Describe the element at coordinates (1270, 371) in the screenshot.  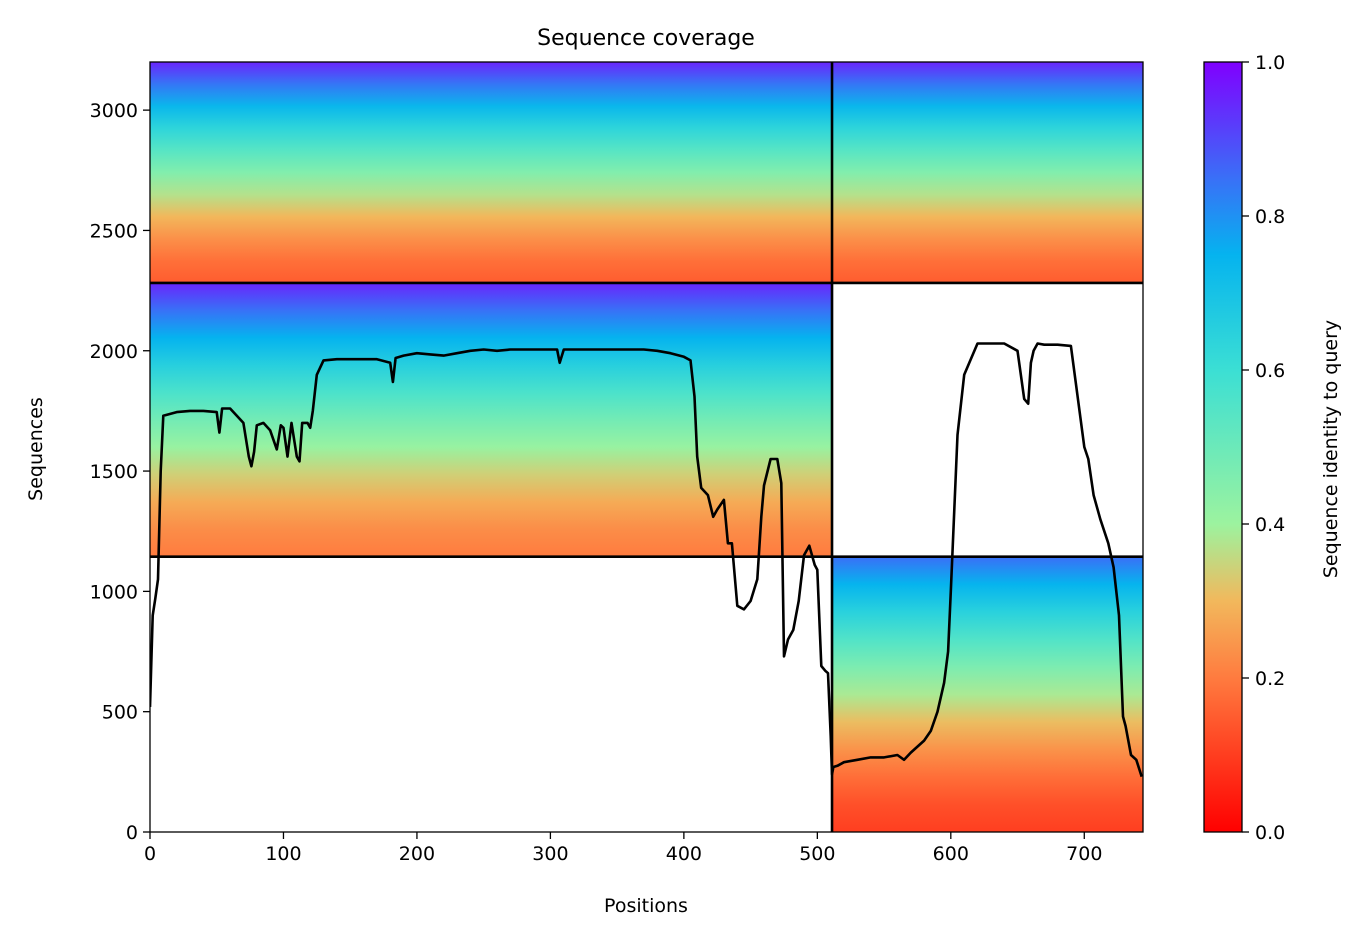
I see `colorbar-tick-label: 0.6` at that location.